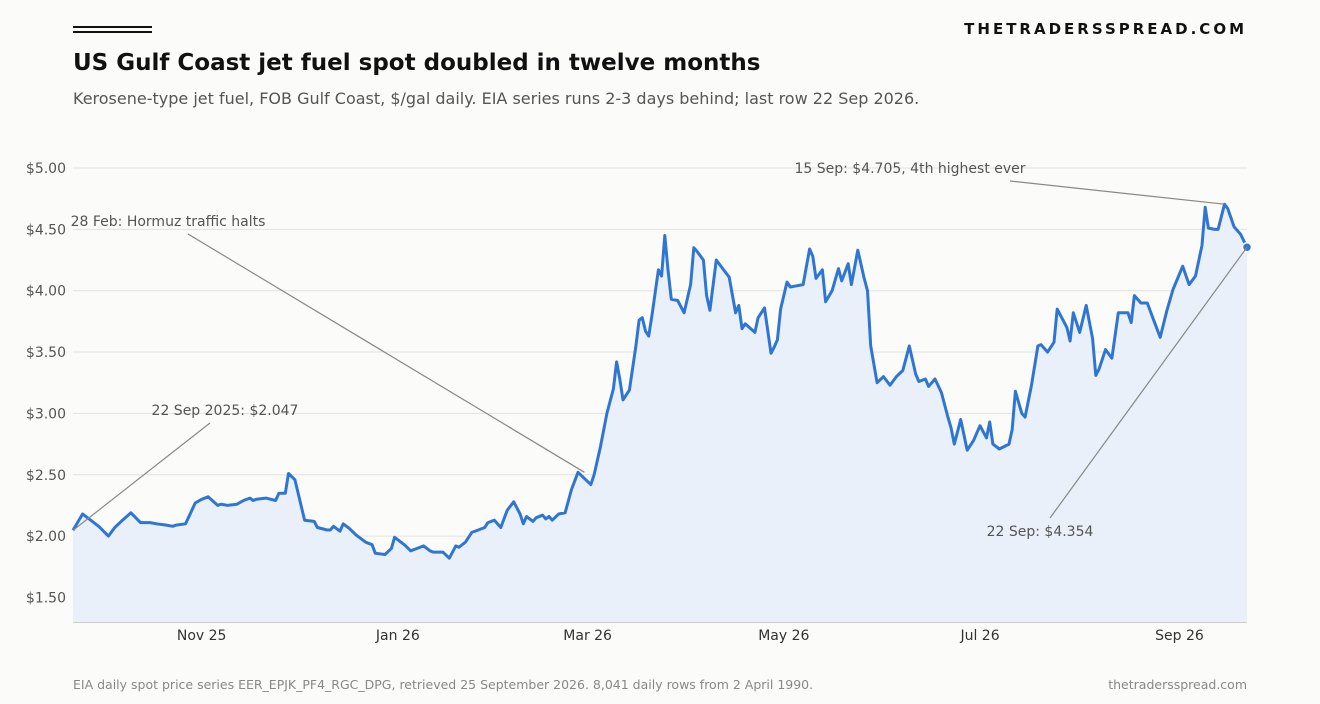 The width and height of the screenshot is (1320, 704). What do you see at coordinates (46, 476) in the screenshot?
I see `y-tick-label: $2.50` at bounding box center [46, 476].